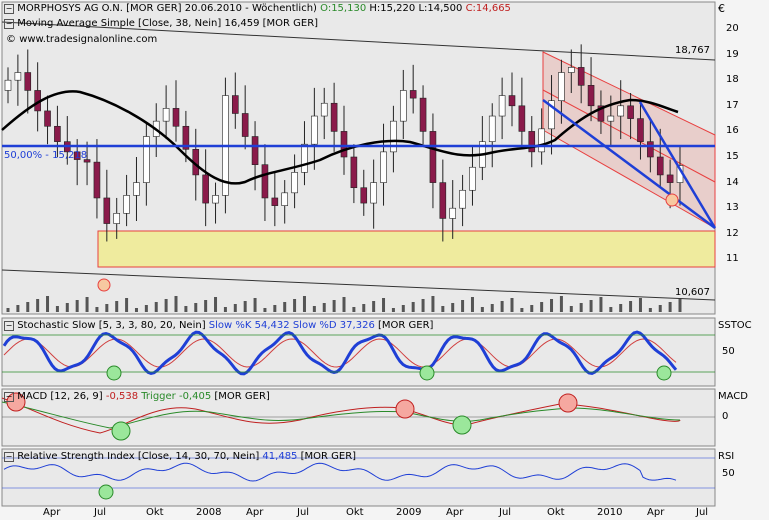 The width and height of the screenshot is (769, 520). I want to click on ohlc-low: L:14,500, so click(440, 8).